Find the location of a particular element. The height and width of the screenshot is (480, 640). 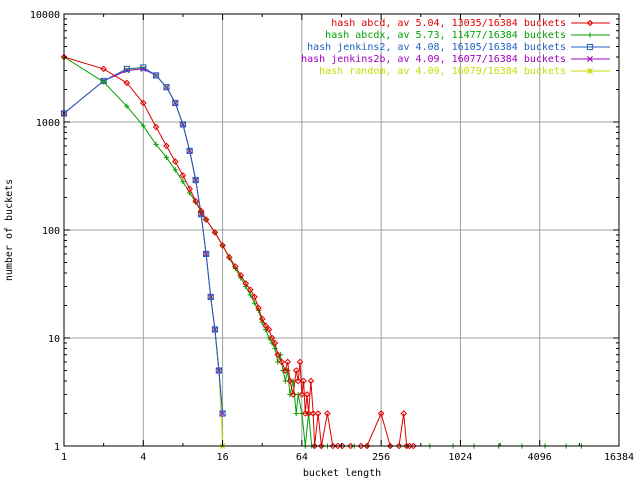

x-tick-label: 4096 is located at coordinates (540, 457).